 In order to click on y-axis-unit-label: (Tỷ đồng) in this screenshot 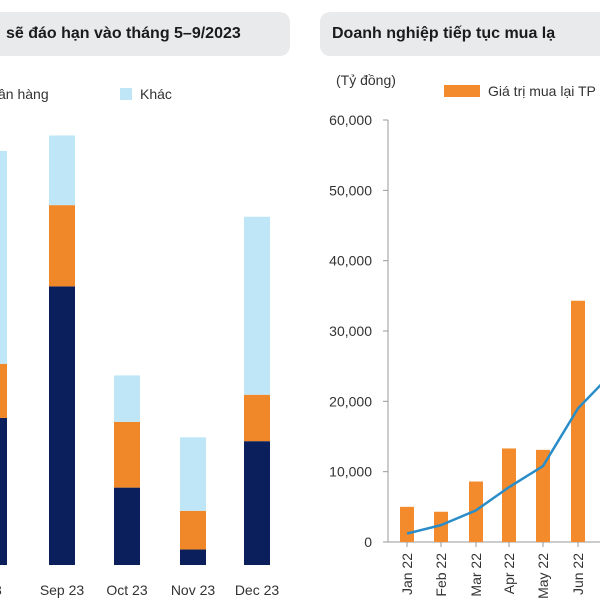, I will do `click(366, 80)`.